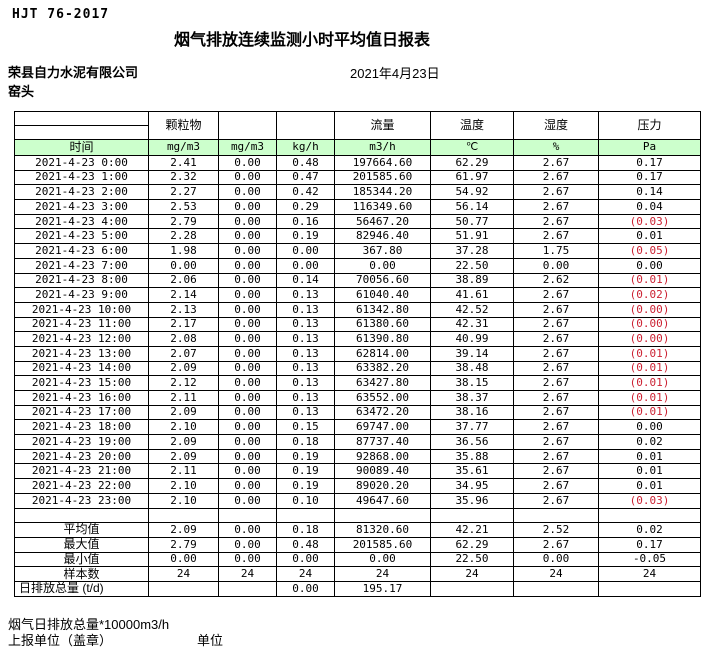  What do you see at coordinates (183, 236) in the screenshot?
I see `cell-value: 2.28` at bounding box center [183, 236].